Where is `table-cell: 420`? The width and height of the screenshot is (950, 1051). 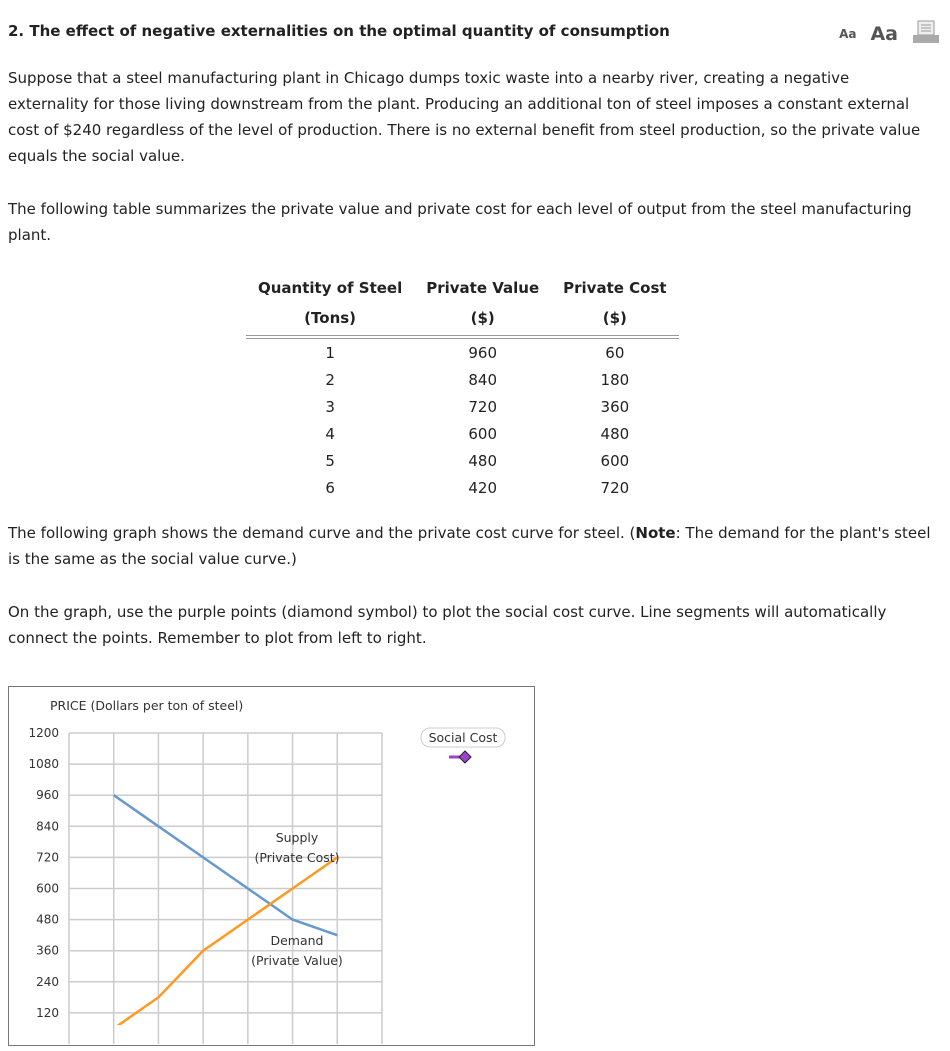
table-cell: 420 is located at coordinates (482, 487).